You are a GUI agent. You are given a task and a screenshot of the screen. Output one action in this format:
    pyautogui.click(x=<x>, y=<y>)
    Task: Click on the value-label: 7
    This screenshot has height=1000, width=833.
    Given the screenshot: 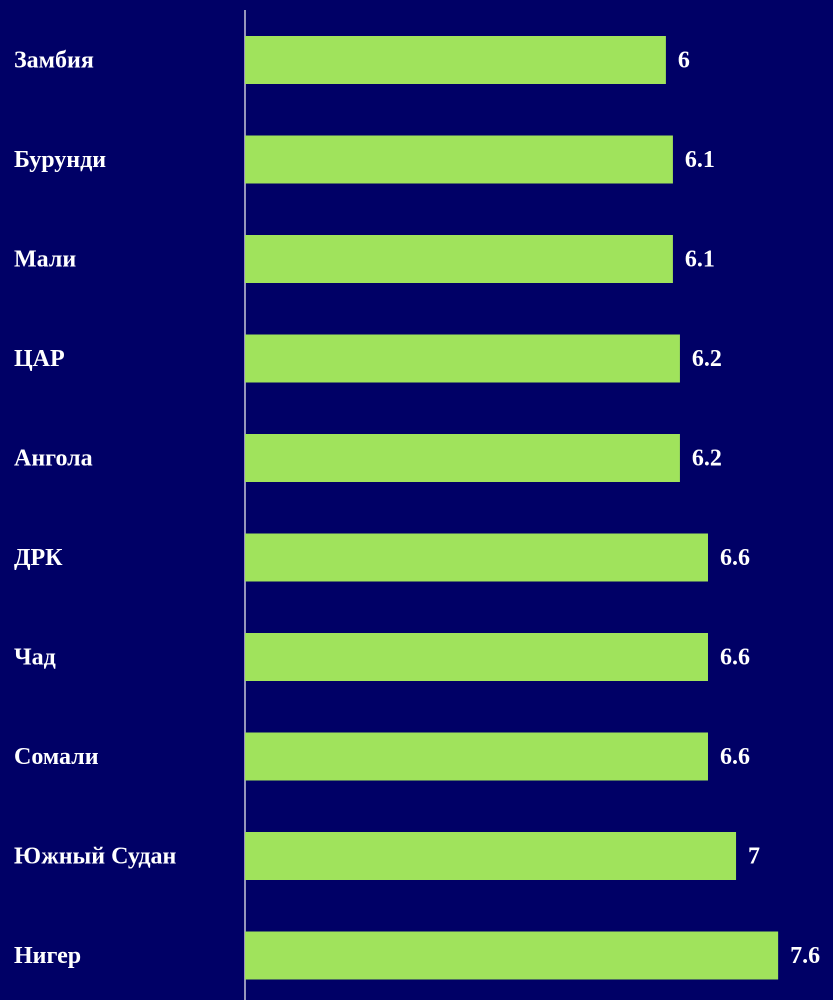 What is the action you would take?
    pyautogui.click(x=754, y=857)
    